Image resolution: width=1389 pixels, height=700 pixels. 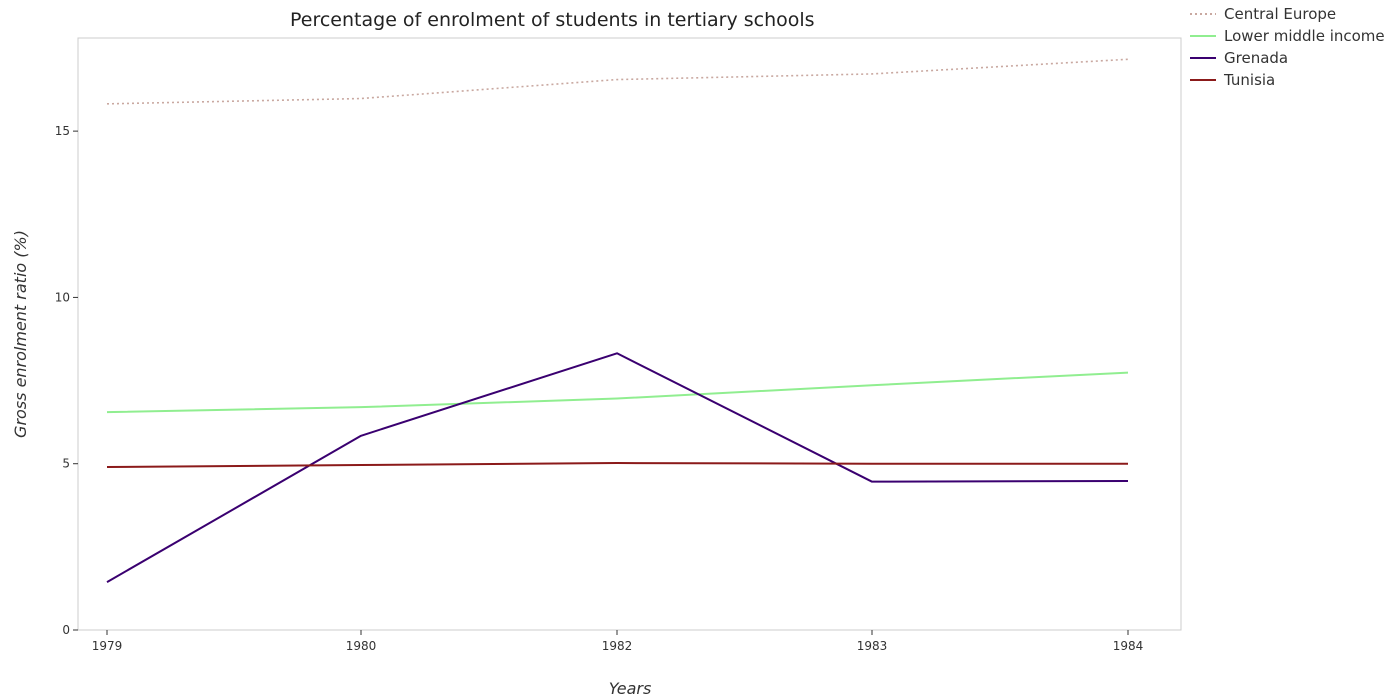 What do you see at coordinates (66, 630) in the screenshot?
I see `y-tick-label-0: 0` at bounding box center [66, 630].